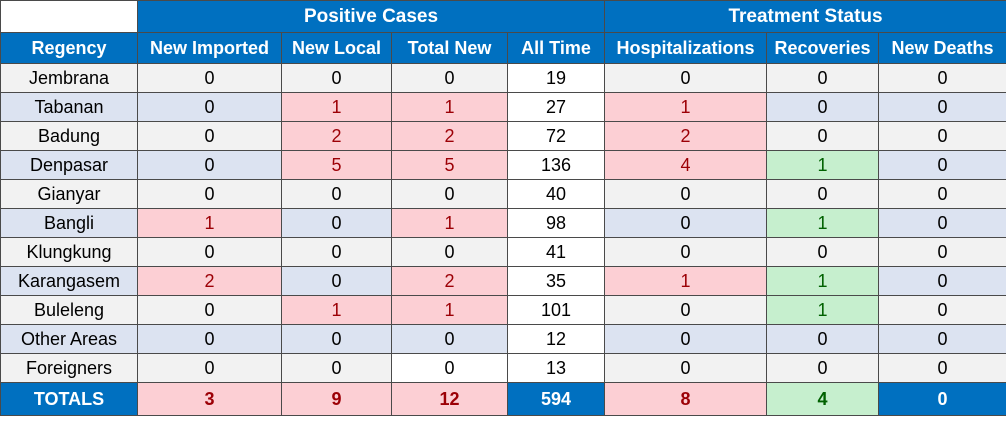 The image size is (1006, 422). I want to click on column-header-total-new: Total New, so click(449, 48).